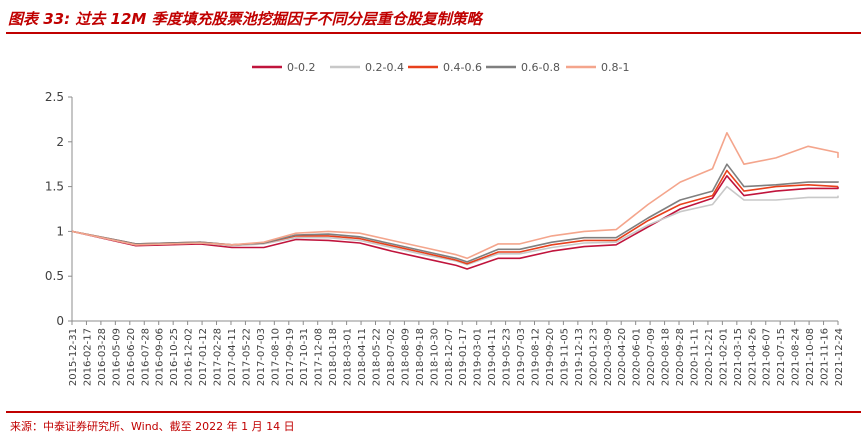 This screenshot has height=437, width=867. I want to click on chart-legend: 0-0.2 0.2-0.4 0.4-0.6 0.6-0.8 0.8-1, so click(440, 67).